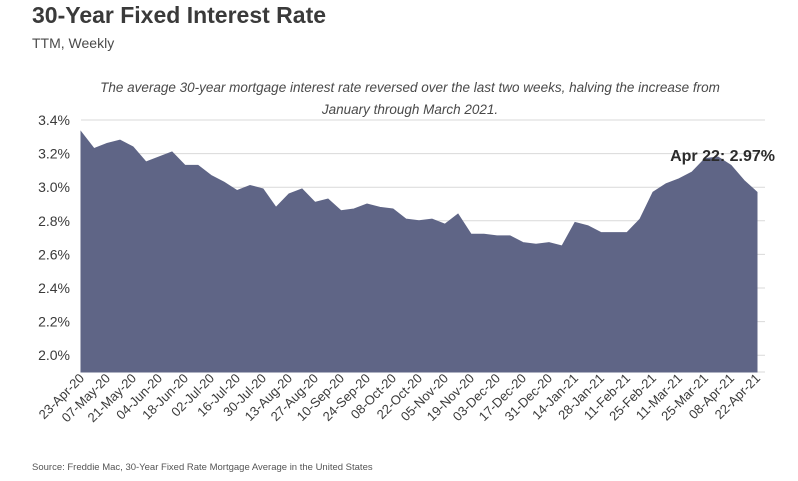 The height and width of the screenshot is (481, 798). What do you see at coordinates (73, 43) in the screenshot?
I see `chart-subtitle: TTM, Weekly` at bounding box center [73, 43].